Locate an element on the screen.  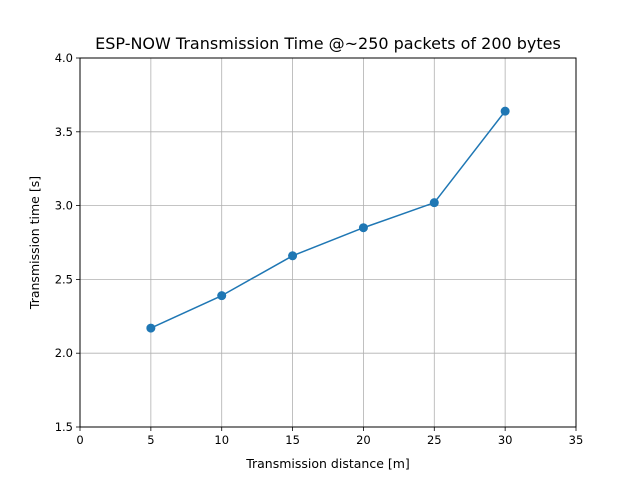
x-axis-label: Transmission distance [m] is located at coordinates (327, 463).